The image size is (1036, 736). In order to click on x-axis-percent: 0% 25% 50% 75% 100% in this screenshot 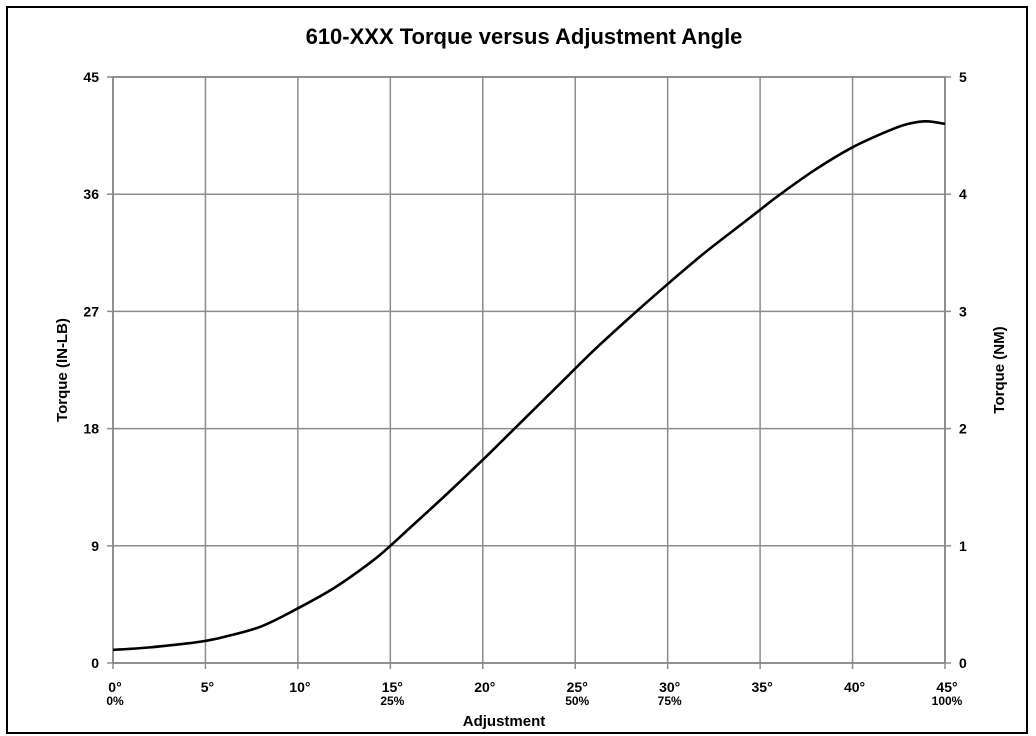, I will do `click(534, 701)`.